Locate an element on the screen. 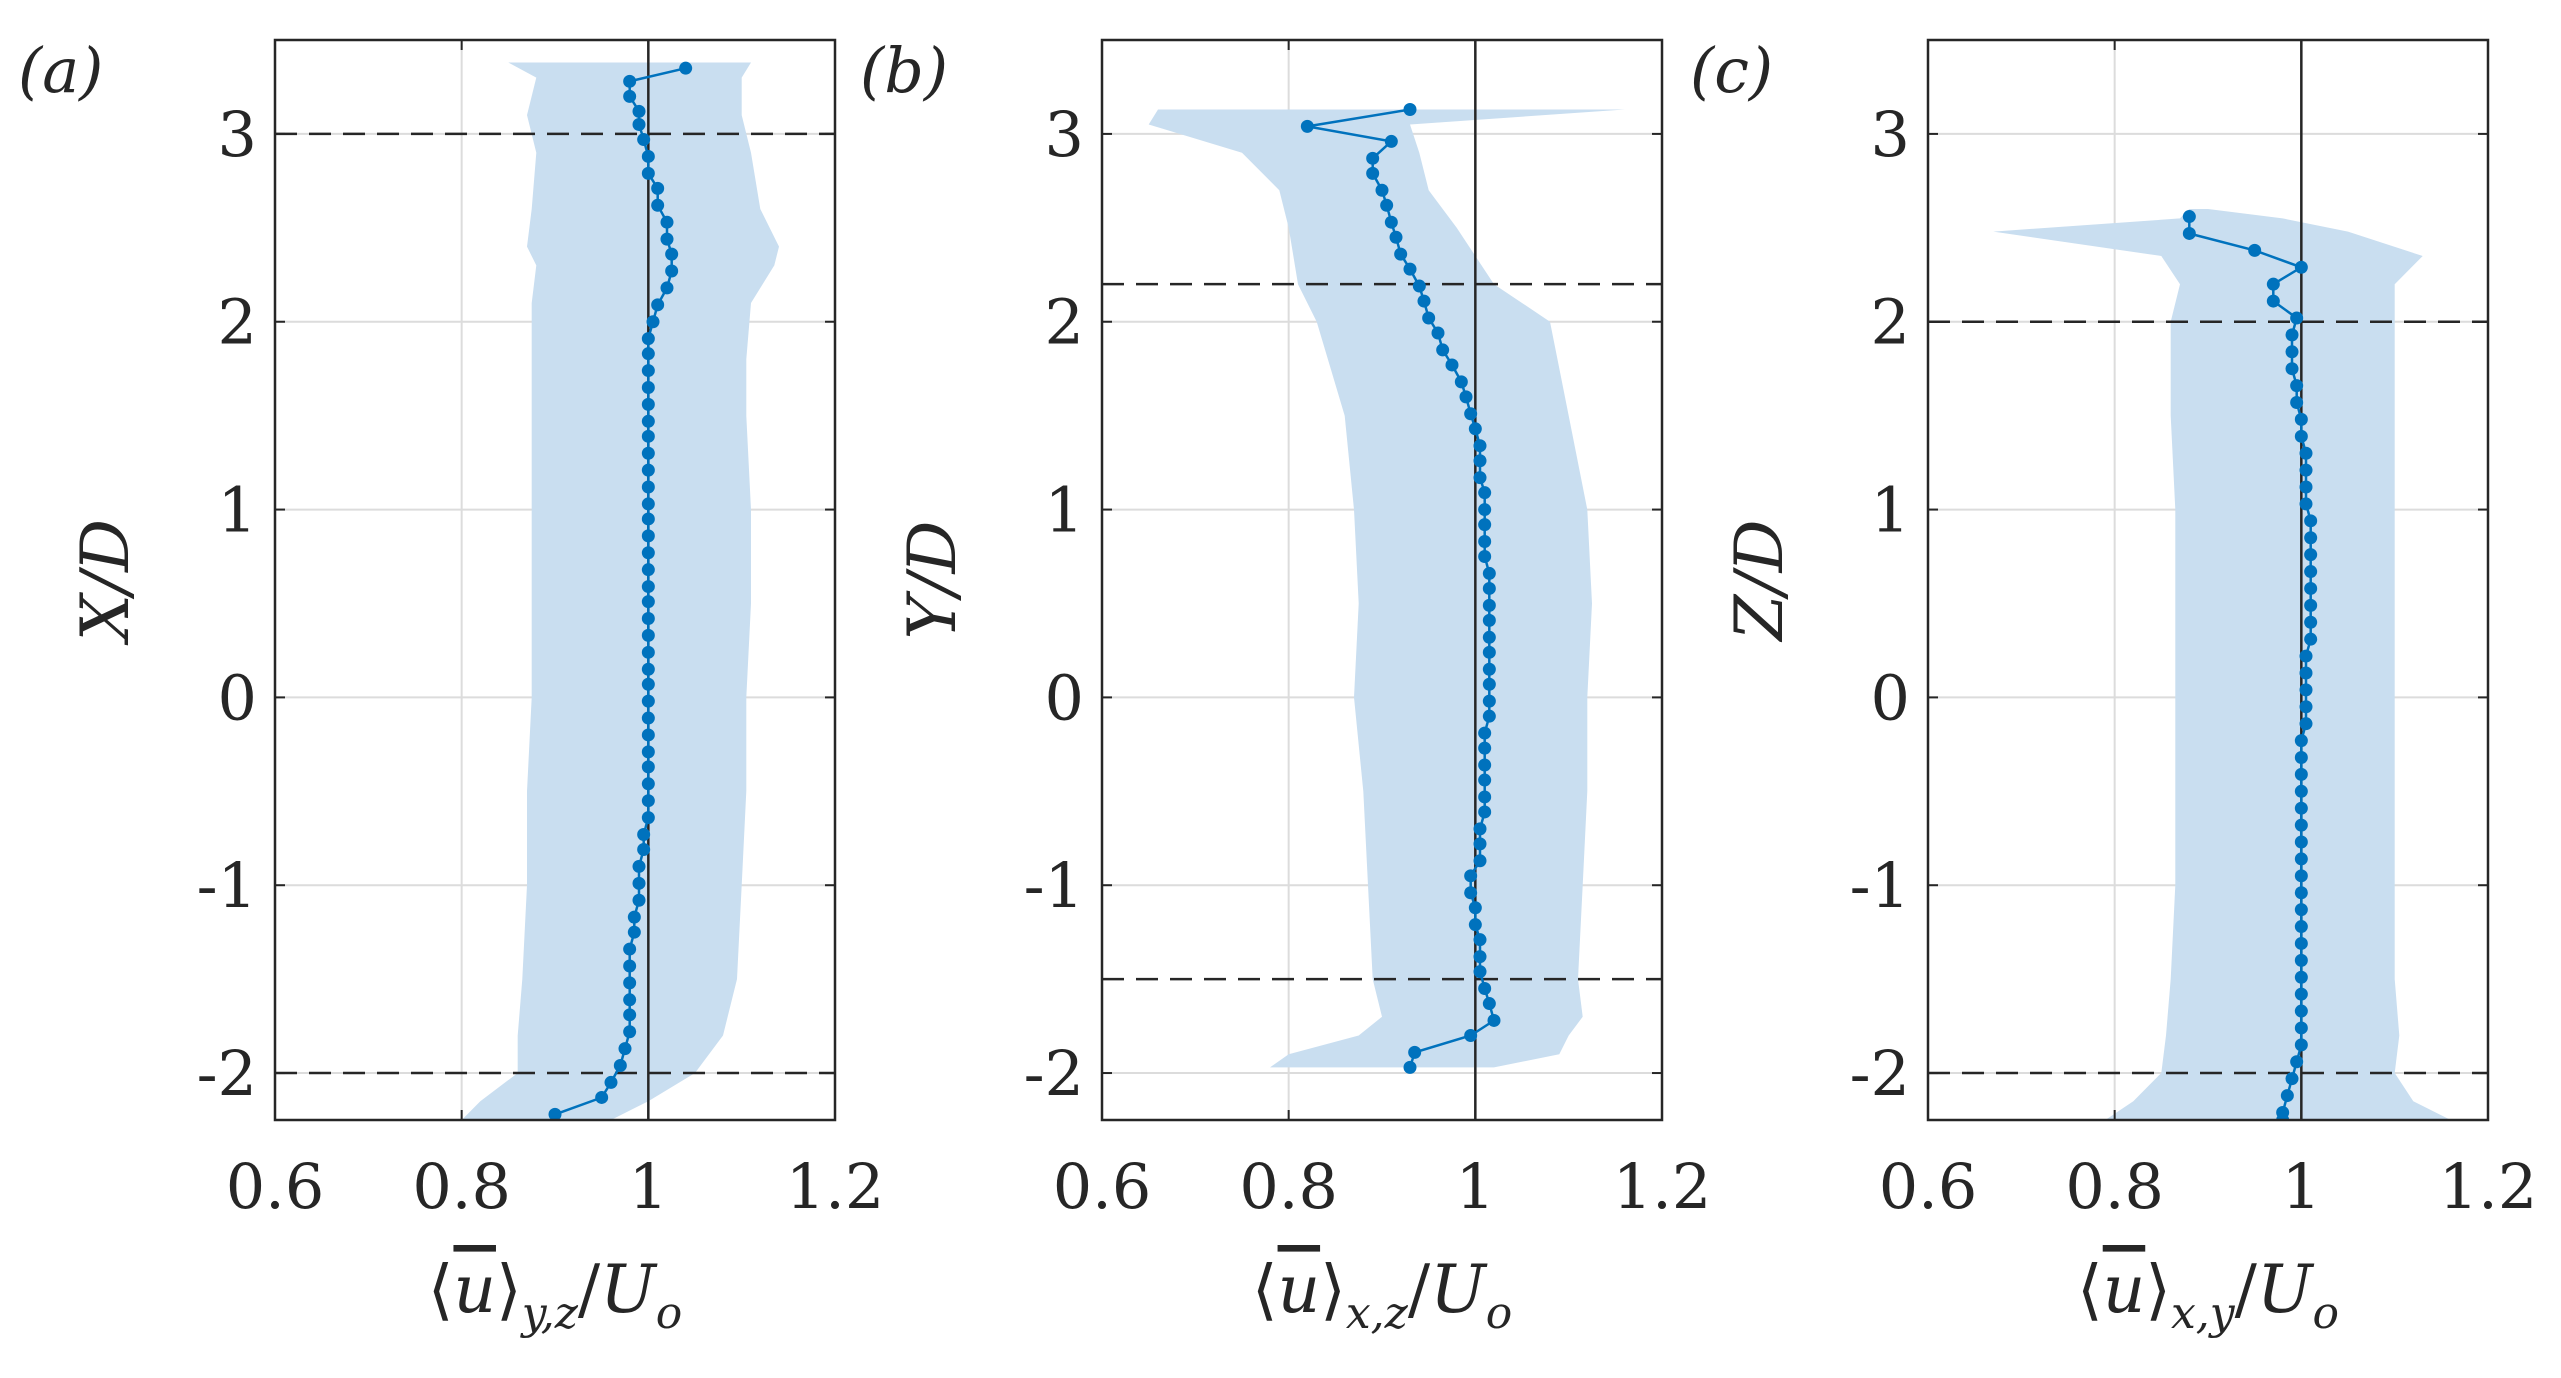 This screenshot has height=1378, width=2561. ytick-label: -1 is located at coordinates (1054, 885).